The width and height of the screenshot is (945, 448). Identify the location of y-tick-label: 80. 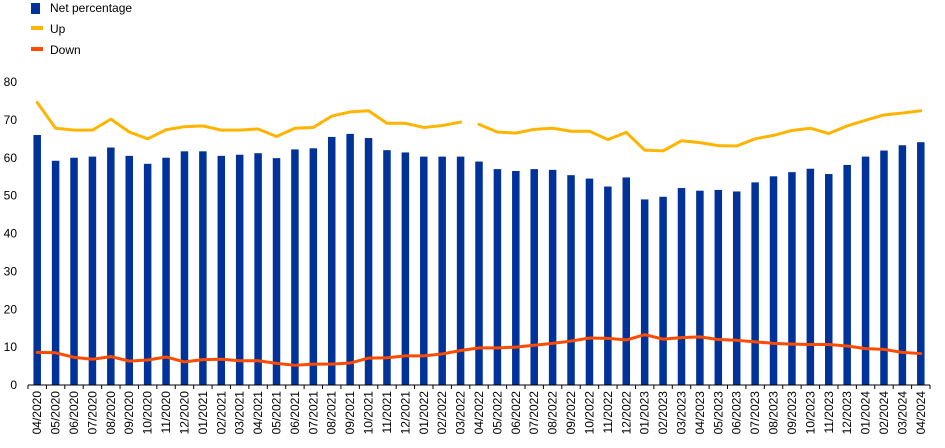
(11, 82).